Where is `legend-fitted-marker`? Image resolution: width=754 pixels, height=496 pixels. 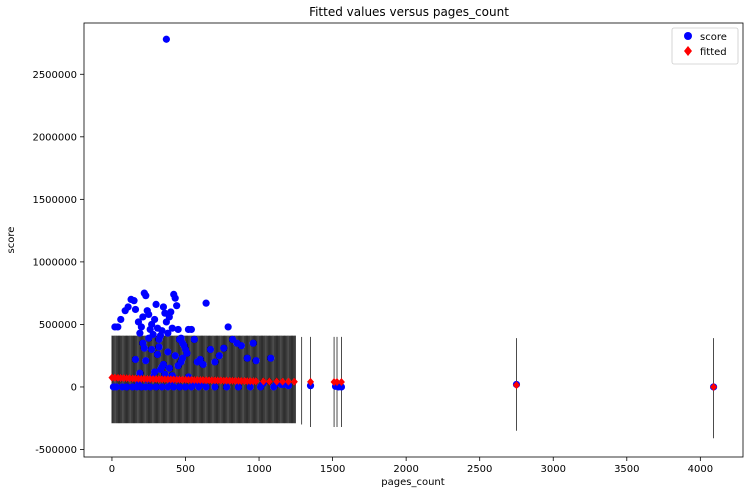 legend-fitted-marker is located at coordinates (688, 51).